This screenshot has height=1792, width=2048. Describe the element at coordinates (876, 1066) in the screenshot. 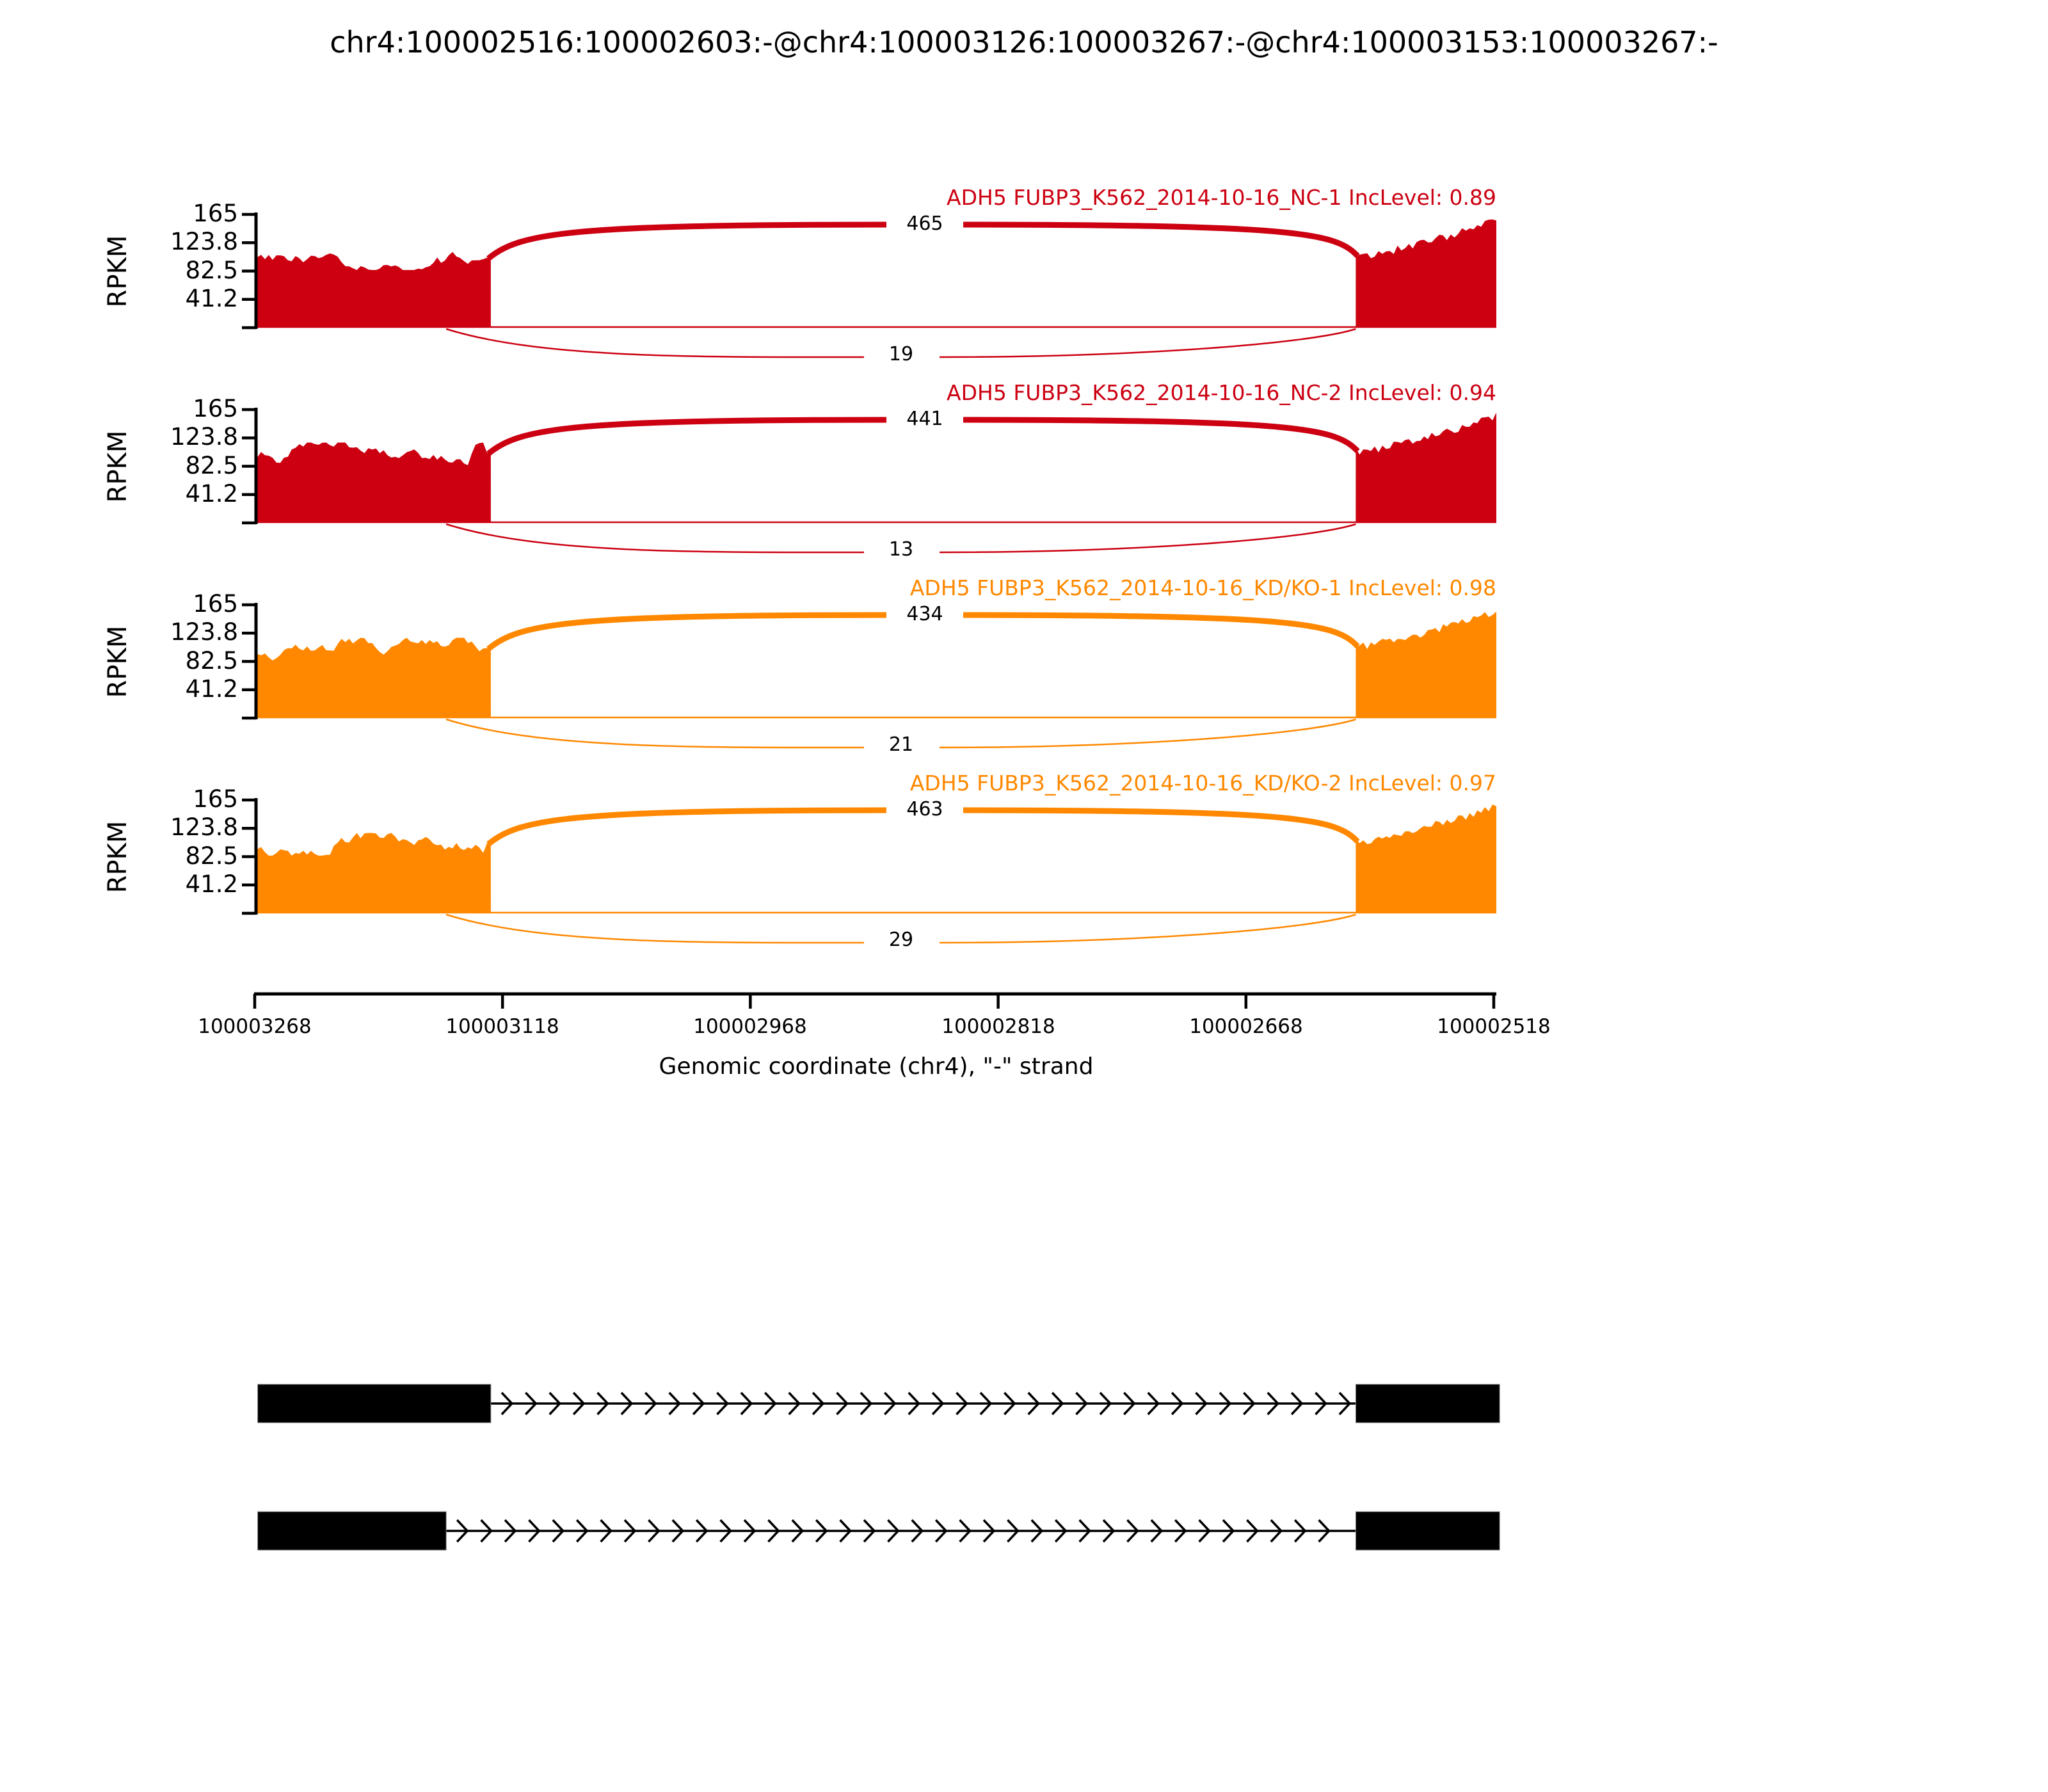

I see `x-axis-label: Genomic coordinate (chr4), "-" strand` at that location.